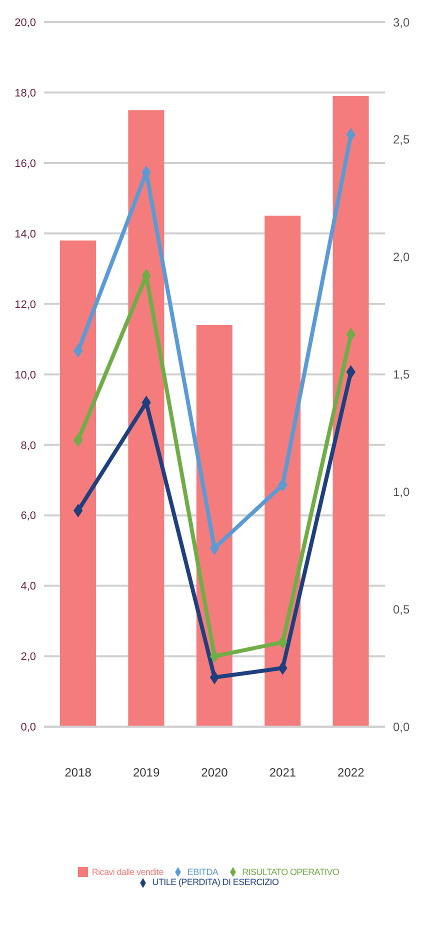  Describe the element at coordinates (28, 586) in the screenshot. I see `y-tick-label: 4,0` at that location.